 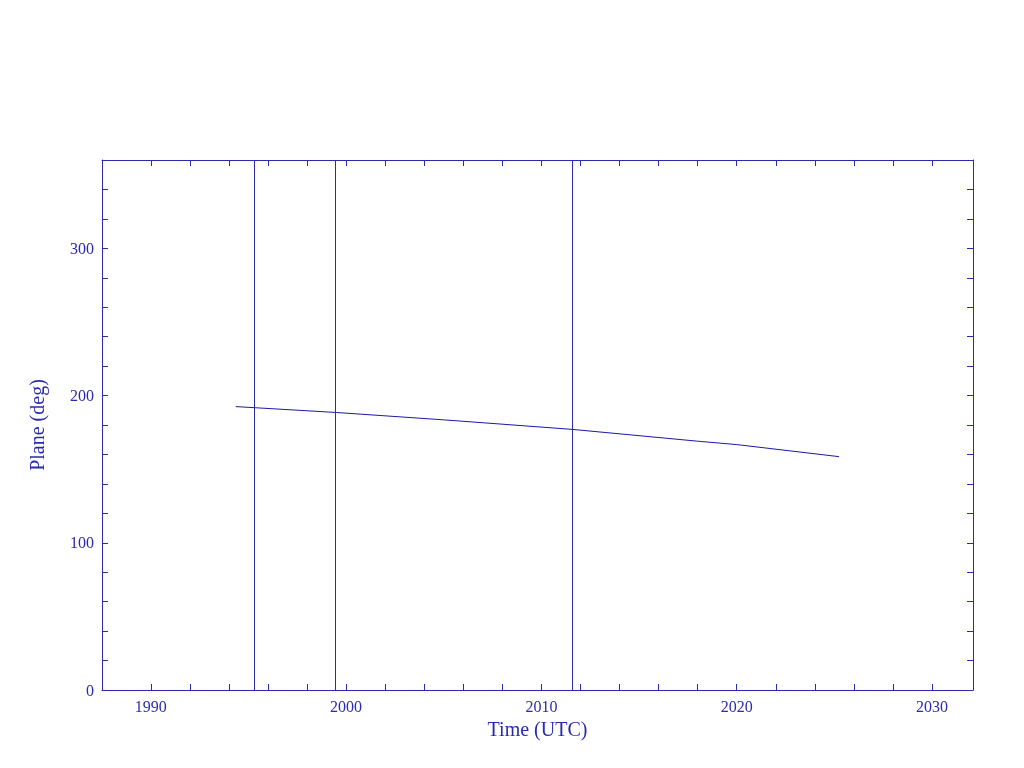 What do you see at coordinates (346, 706) in the screenshot?
I see `x-tick-label: 2000` at bounding box center [346, 706].